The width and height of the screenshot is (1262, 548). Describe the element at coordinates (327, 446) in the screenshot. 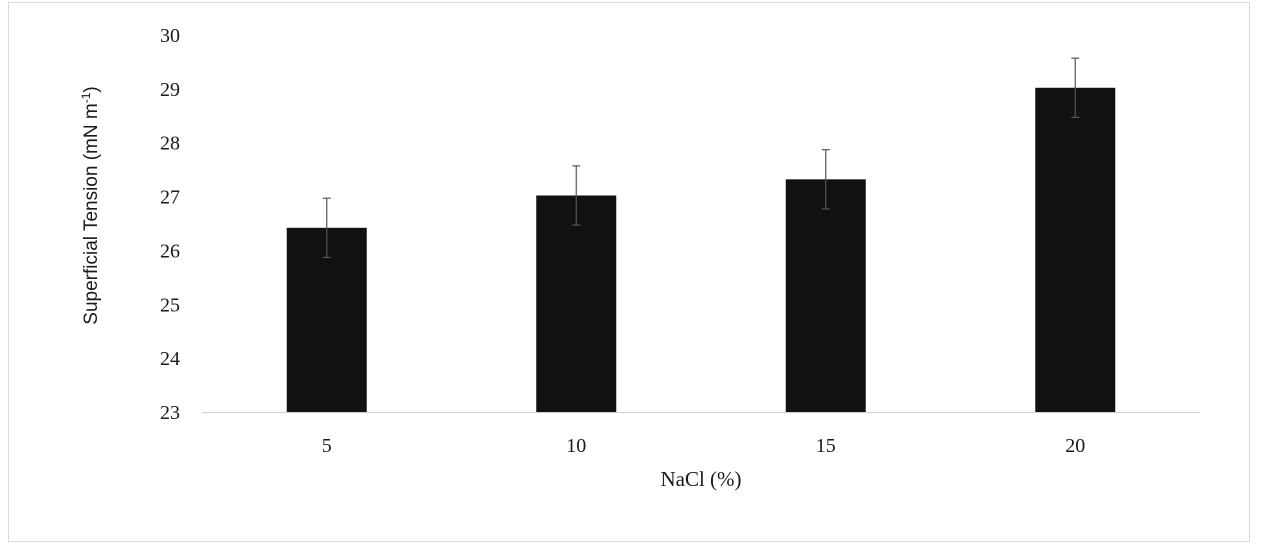

I see `x-tick-label: 5` at that location.